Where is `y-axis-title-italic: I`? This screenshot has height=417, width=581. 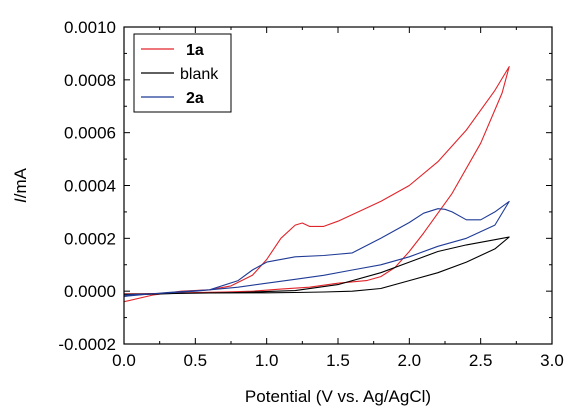 y-axis-title-italic: I is located at coordinates (20, 200).